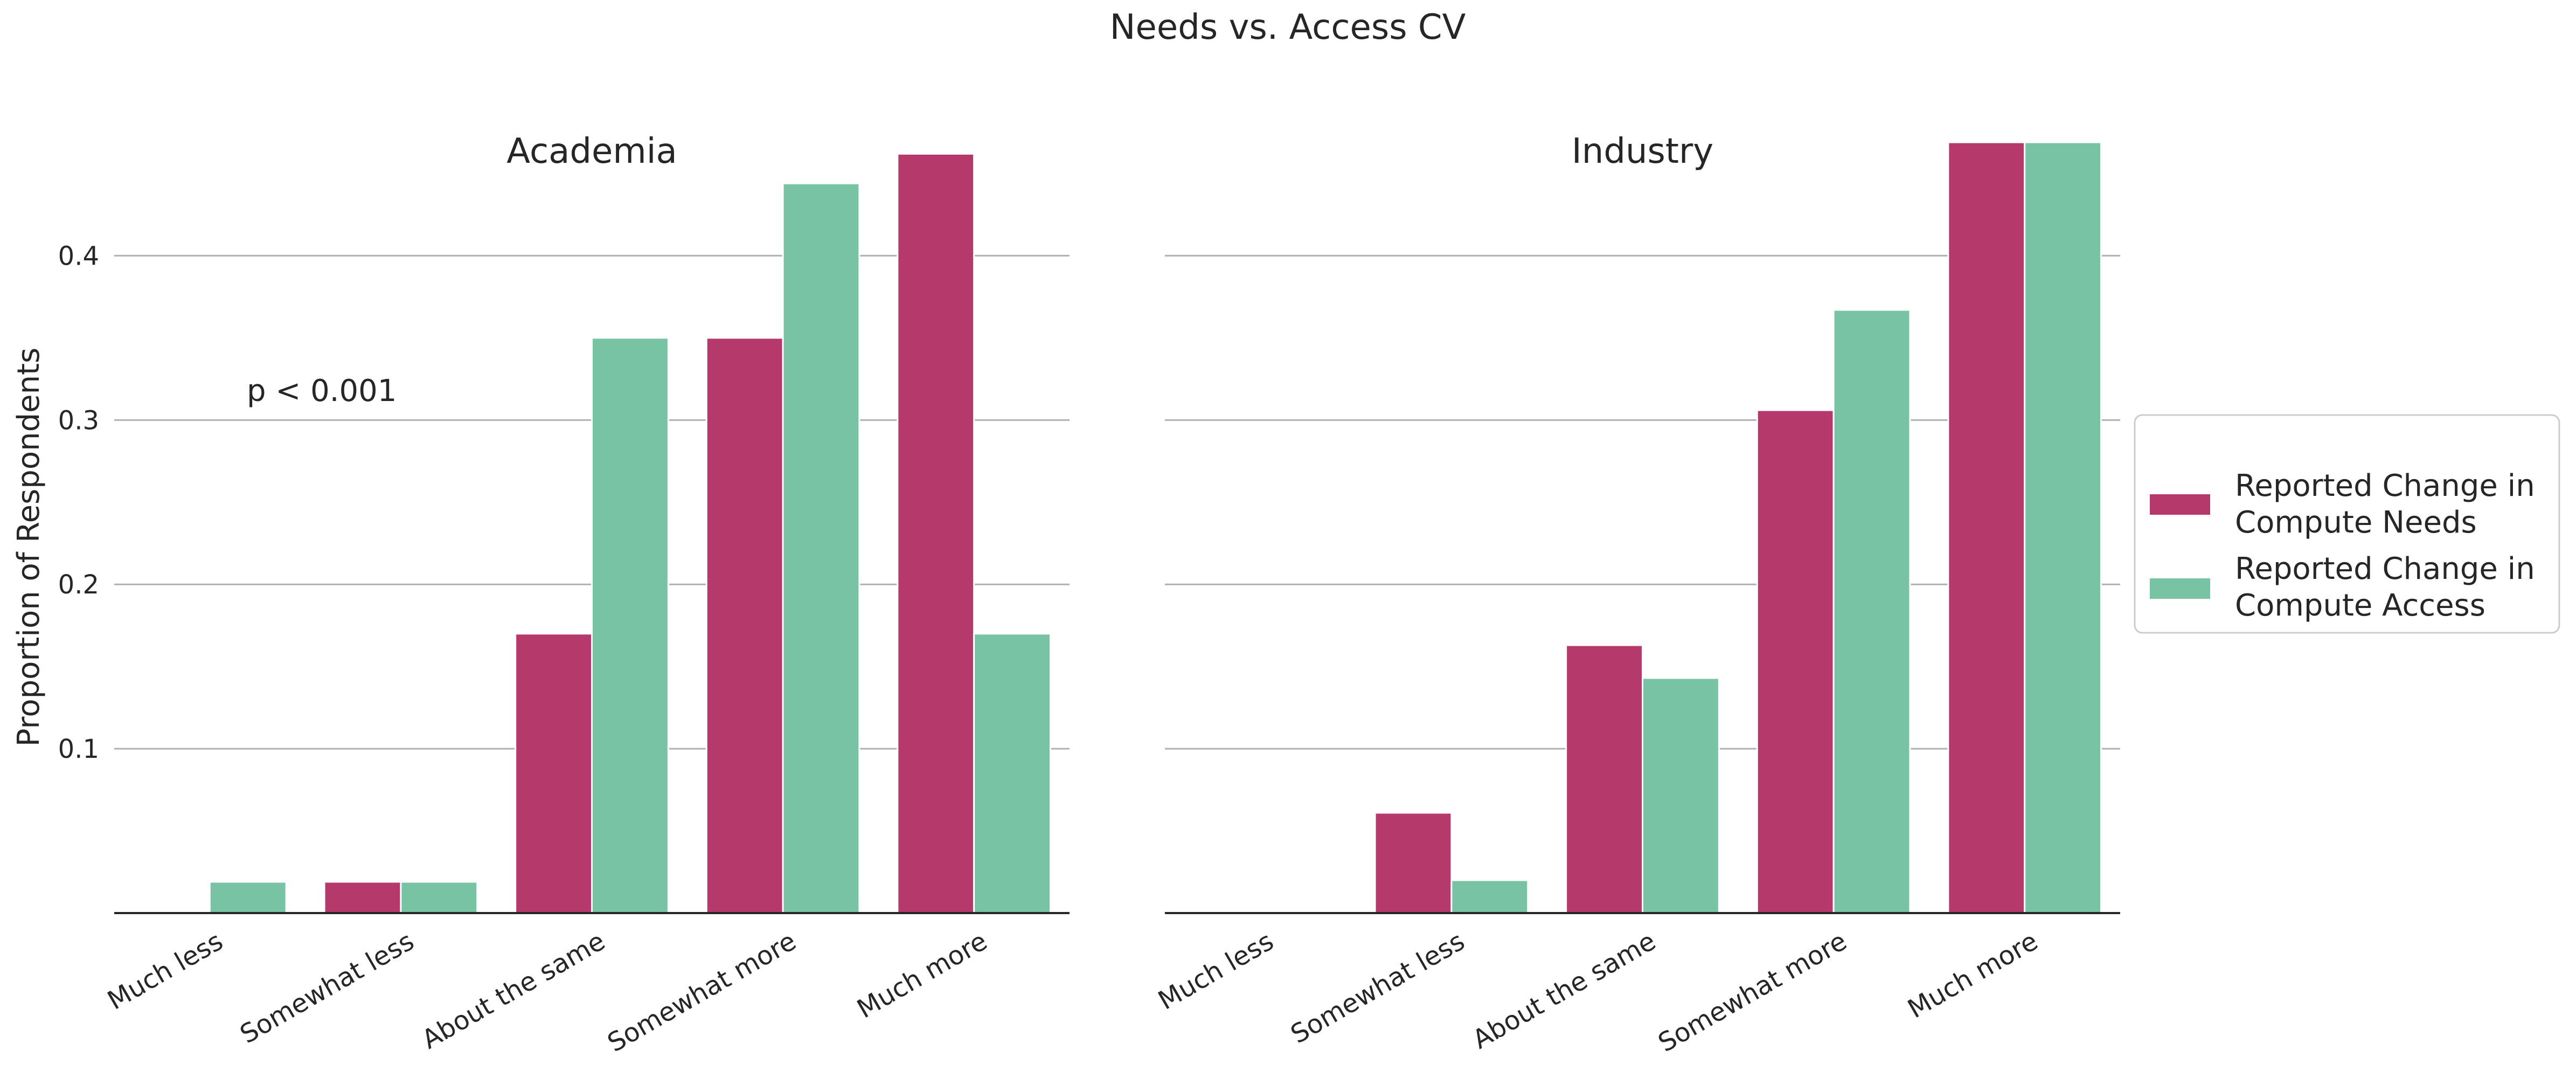 The image size is (2576, 1078). Describe the element at coordinates (1288, 27) in the screenshot. I see `figure-title: Needs vs. Access CV` at that location.